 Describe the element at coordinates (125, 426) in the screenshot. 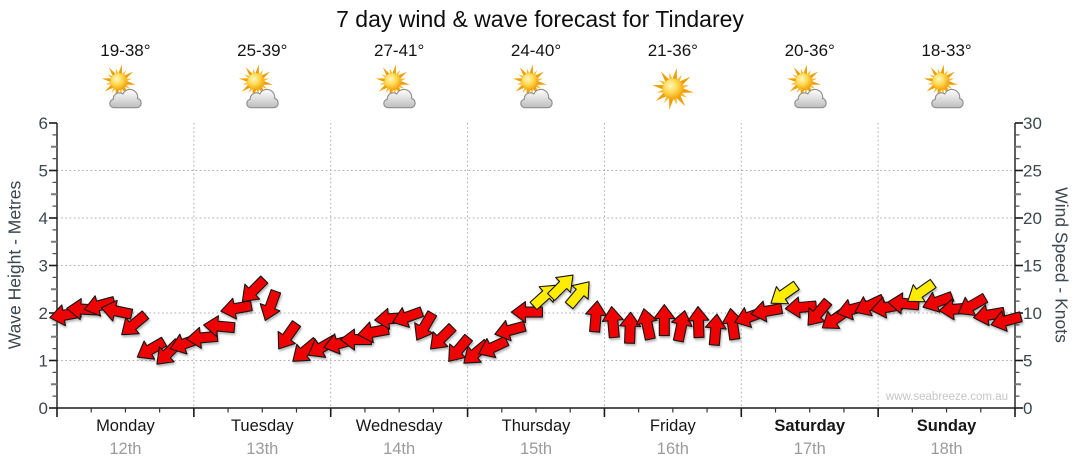

I see `day-label: Monday` at that location.